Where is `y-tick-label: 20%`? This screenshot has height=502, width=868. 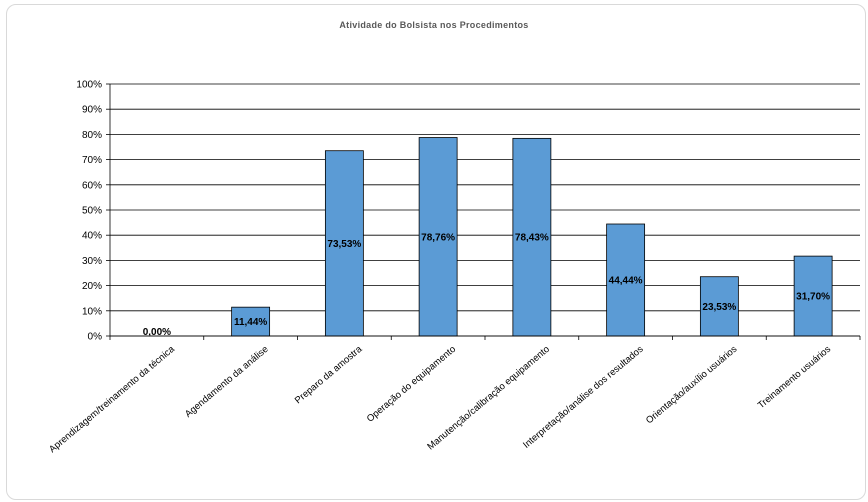 y-tick-label: 20% is located at coordinates (92, 286).